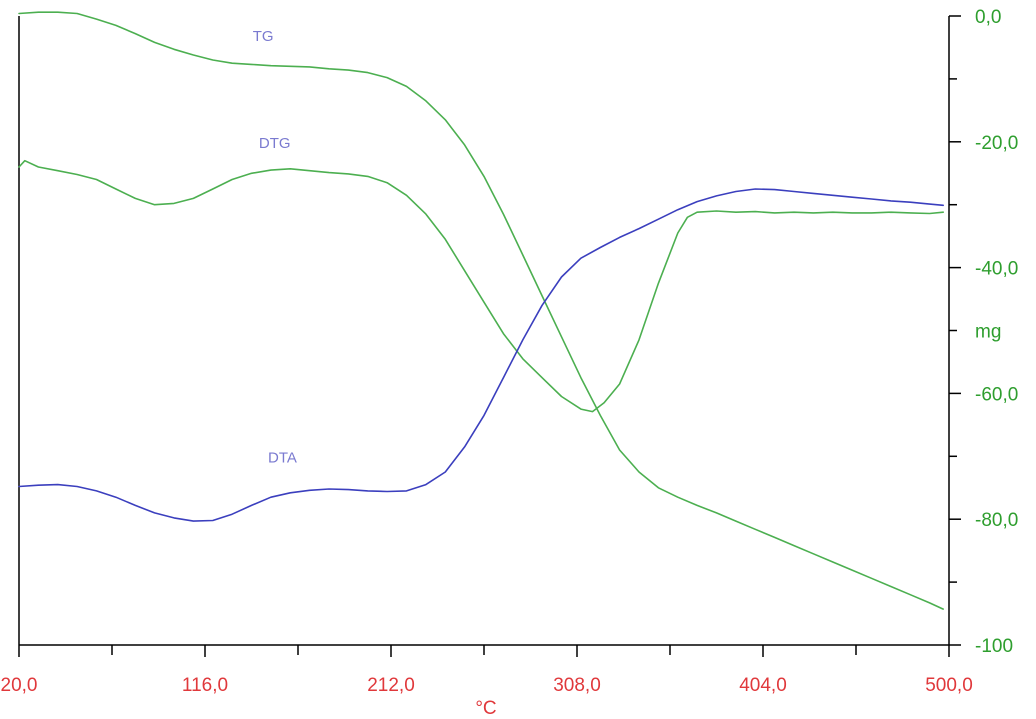 This screenshot has height=719, width=1036. I want to click on x-axis-title: °C, so click(485, 708).